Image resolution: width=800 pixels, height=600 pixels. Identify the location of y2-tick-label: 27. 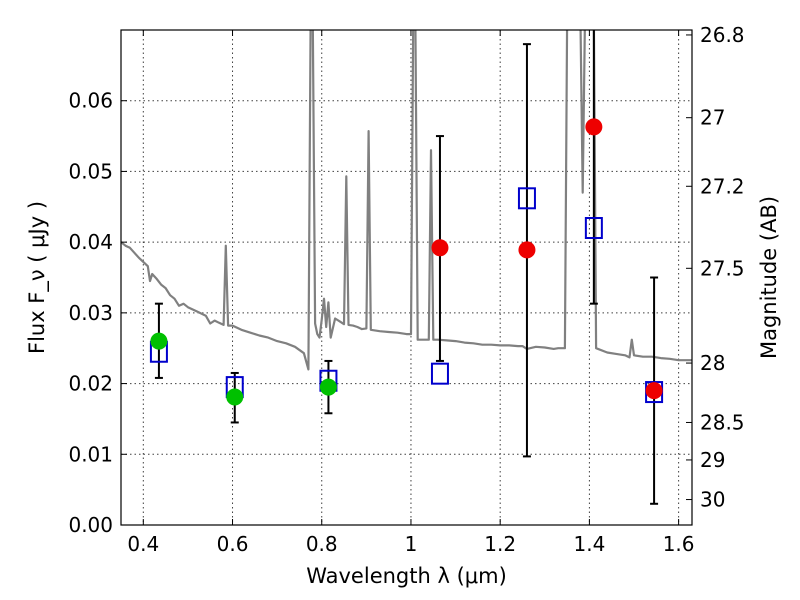
(712, 118).